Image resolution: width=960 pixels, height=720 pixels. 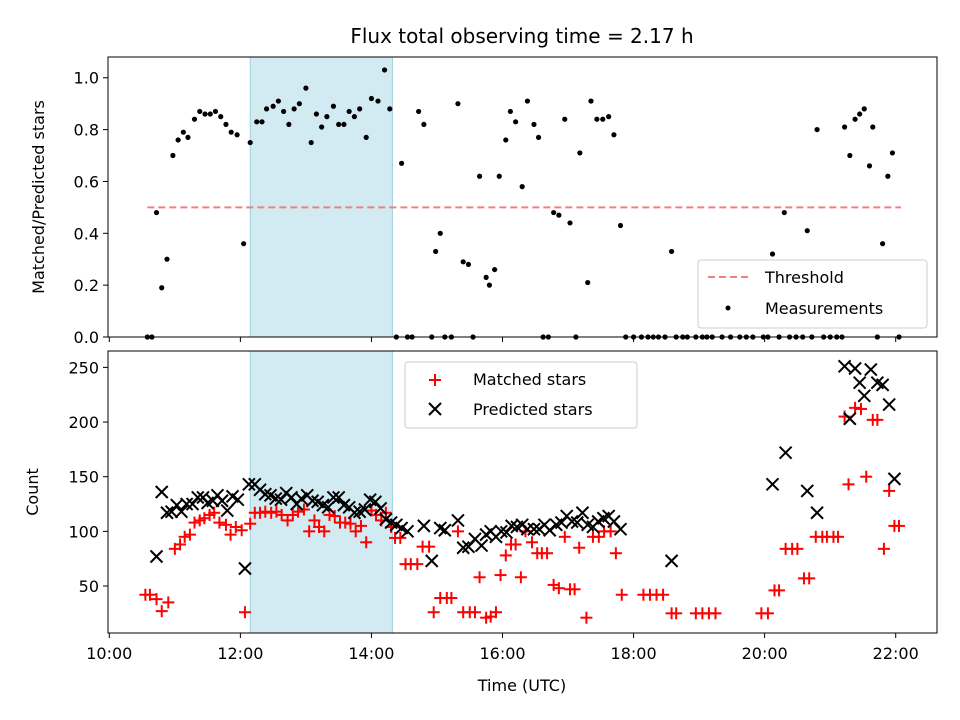 What do you see at coordinates (86, 130) in the screenshot?
I see `y-tick-label: 0.8` at bounding box center [86, 130].